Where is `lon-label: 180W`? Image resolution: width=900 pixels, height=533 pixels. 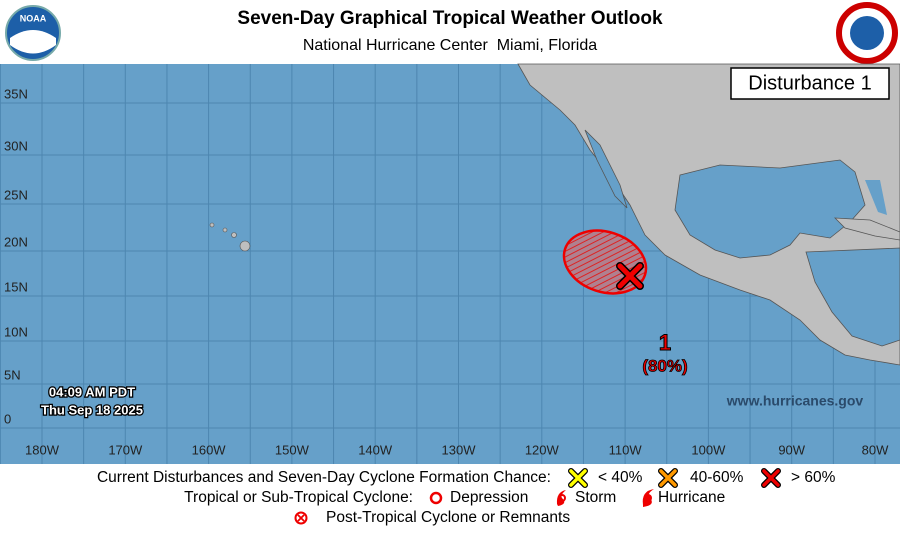 lon-label: 180W is located at coordinates (42, 449).